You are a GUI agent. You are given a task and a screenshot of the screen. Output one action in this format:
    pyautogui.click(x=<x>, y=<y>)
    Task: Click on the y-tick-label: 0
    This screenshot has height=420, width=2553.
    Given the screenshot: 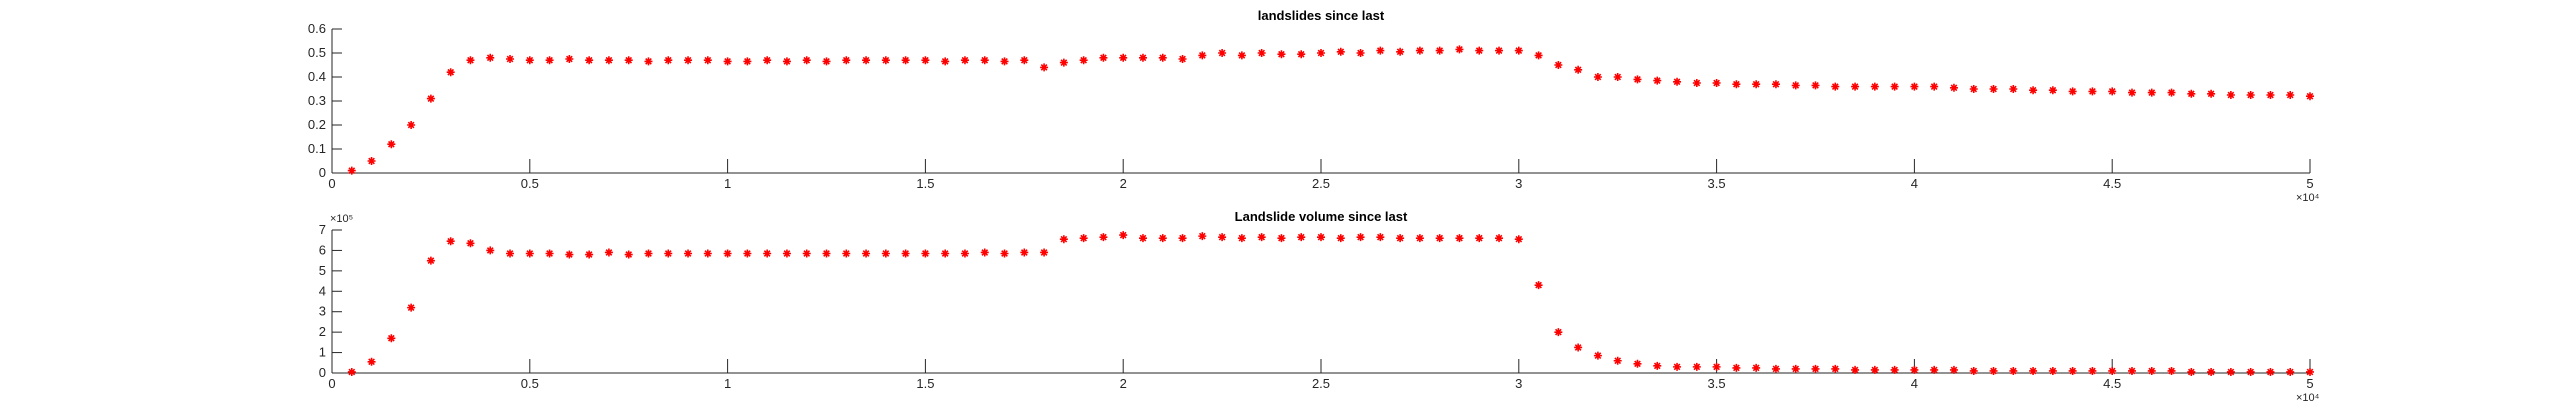 What is the action you would take?
    pyautogui.click(x=322, y=372)
    